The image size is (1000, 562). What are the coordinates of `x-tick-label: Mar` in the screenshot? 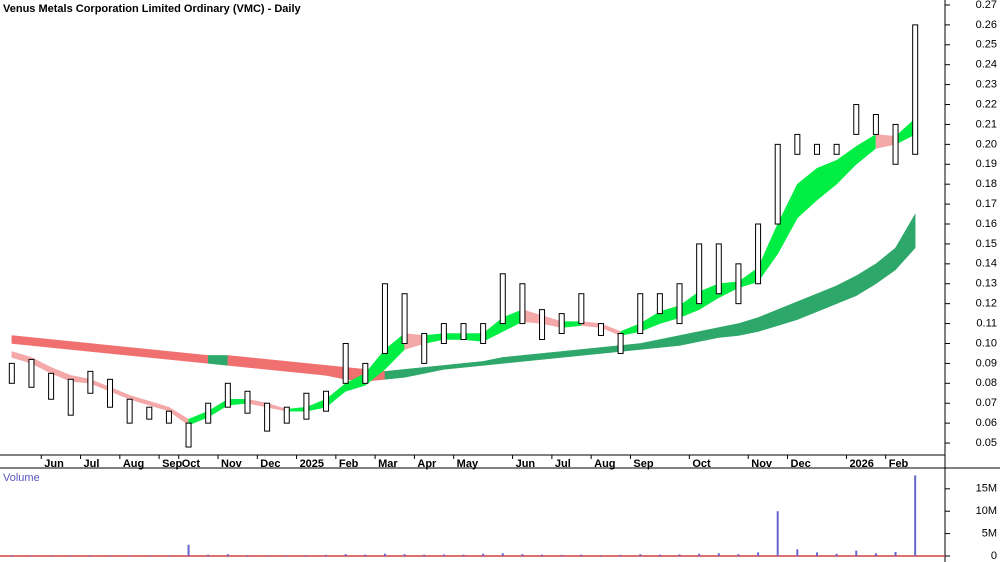 It's located at (388, 464).